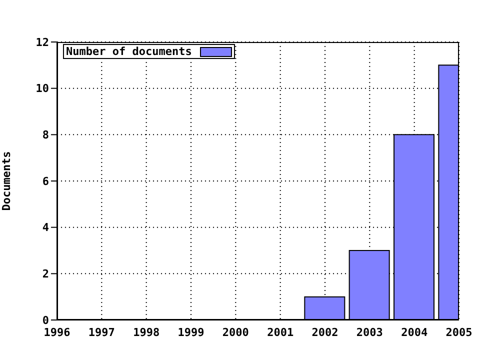 The width and height of the screenshot is (480, 350). Describe the element at coordinates (146, 332) in the screenshot. I see `x-tick-label: 1998` at that location.